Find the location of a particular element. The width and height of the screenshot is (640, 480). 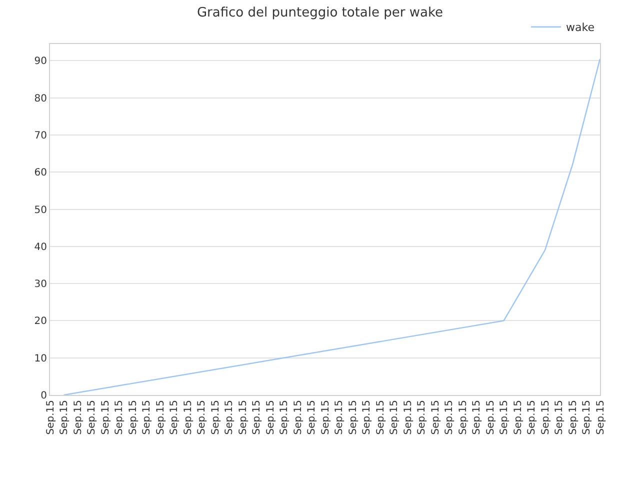

y-tick-label: 40 is located at coordinates (40, 247).